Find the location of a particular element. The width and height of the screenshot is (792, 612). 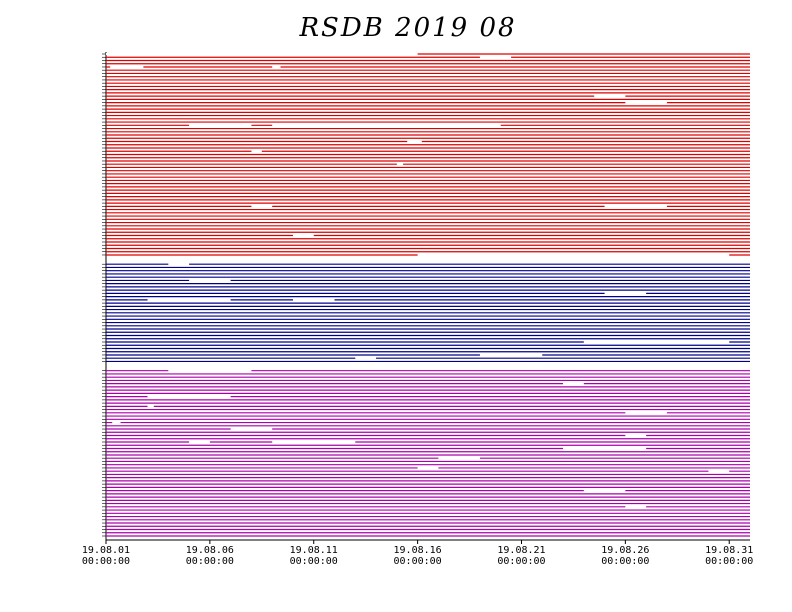

x-tick-label: 19.08.16 is located at coordinates (418, 550).